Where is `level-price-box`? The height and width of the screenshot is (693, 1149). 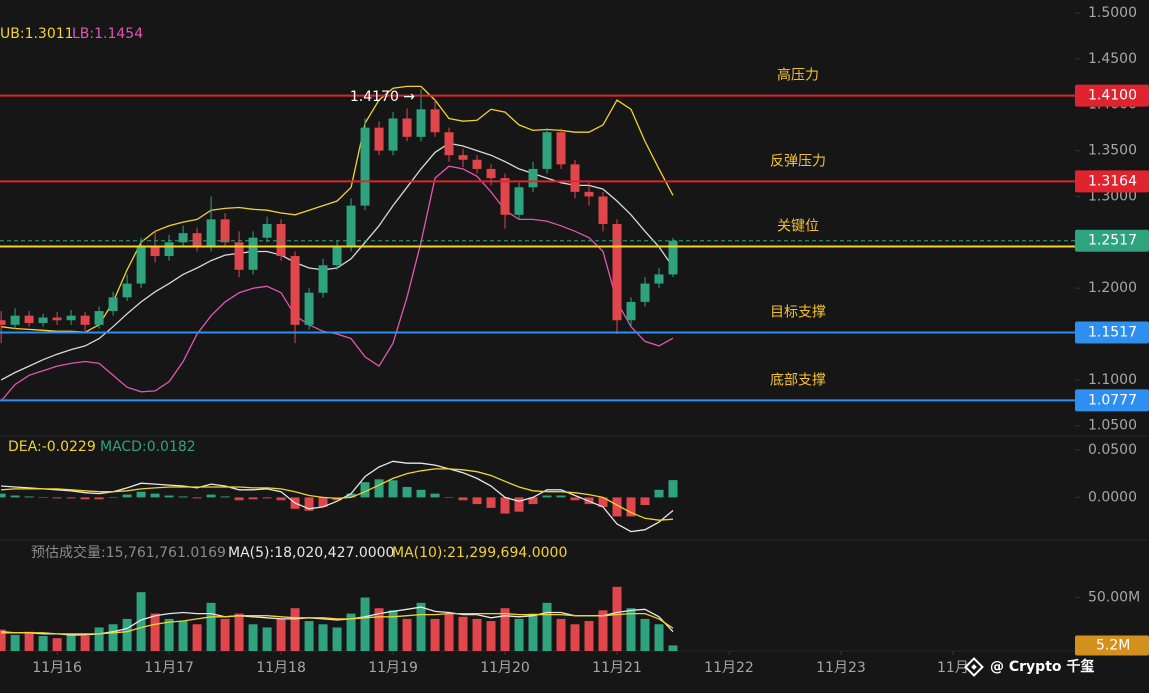 level-price-box is located at coordinates (1112, 95).